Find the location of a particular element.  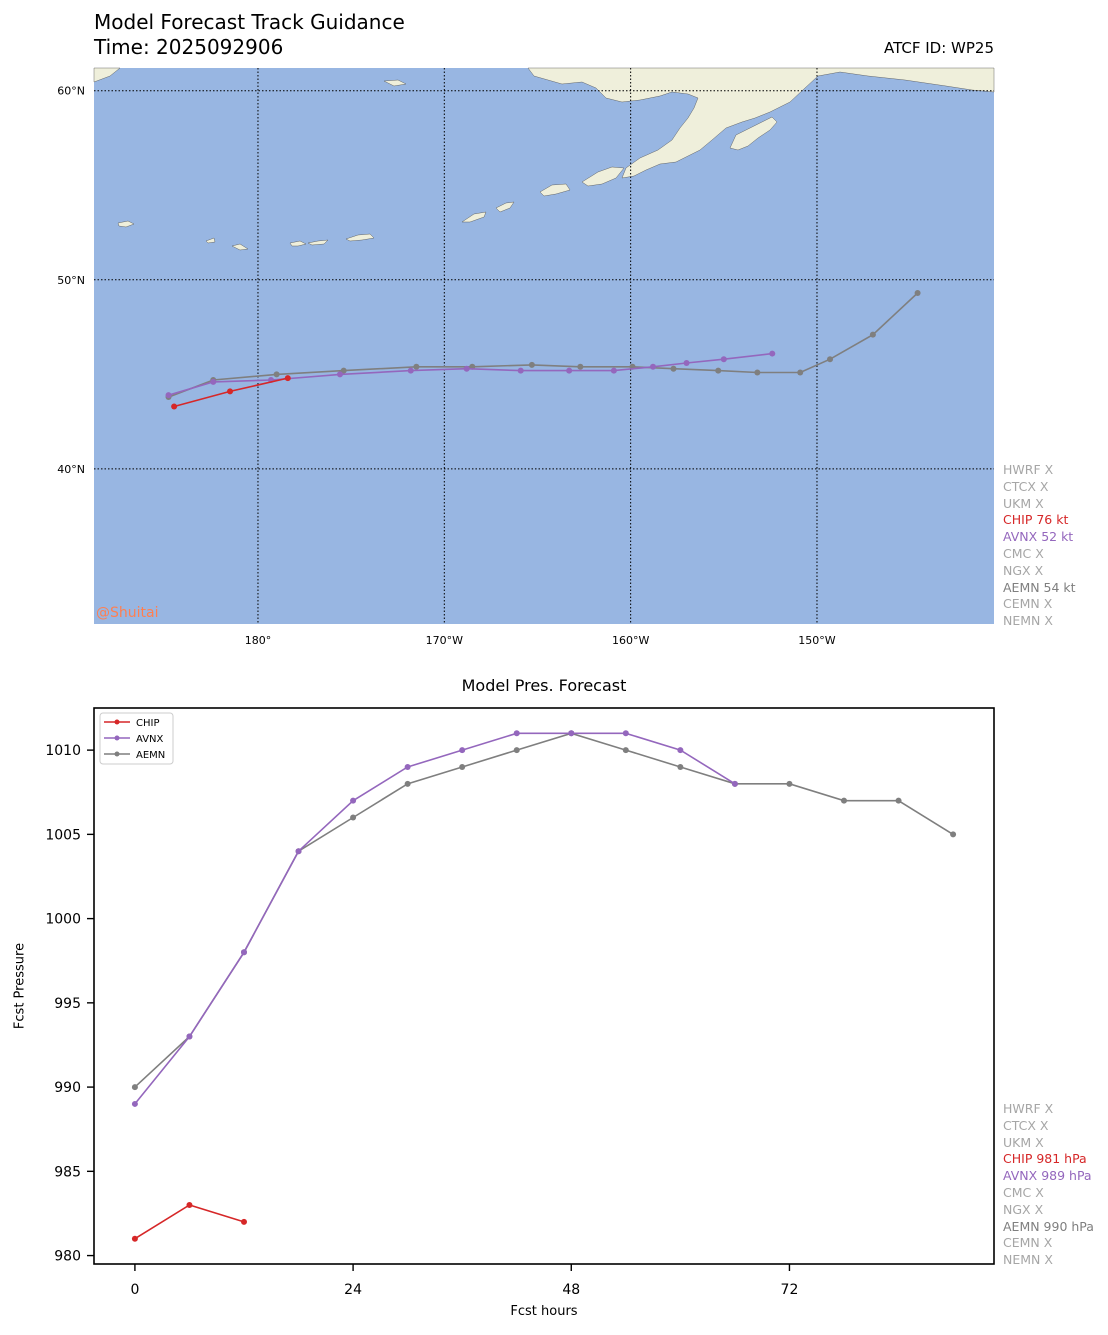

y-tick-label-0: 980 is located at coordinates (67, 1257).